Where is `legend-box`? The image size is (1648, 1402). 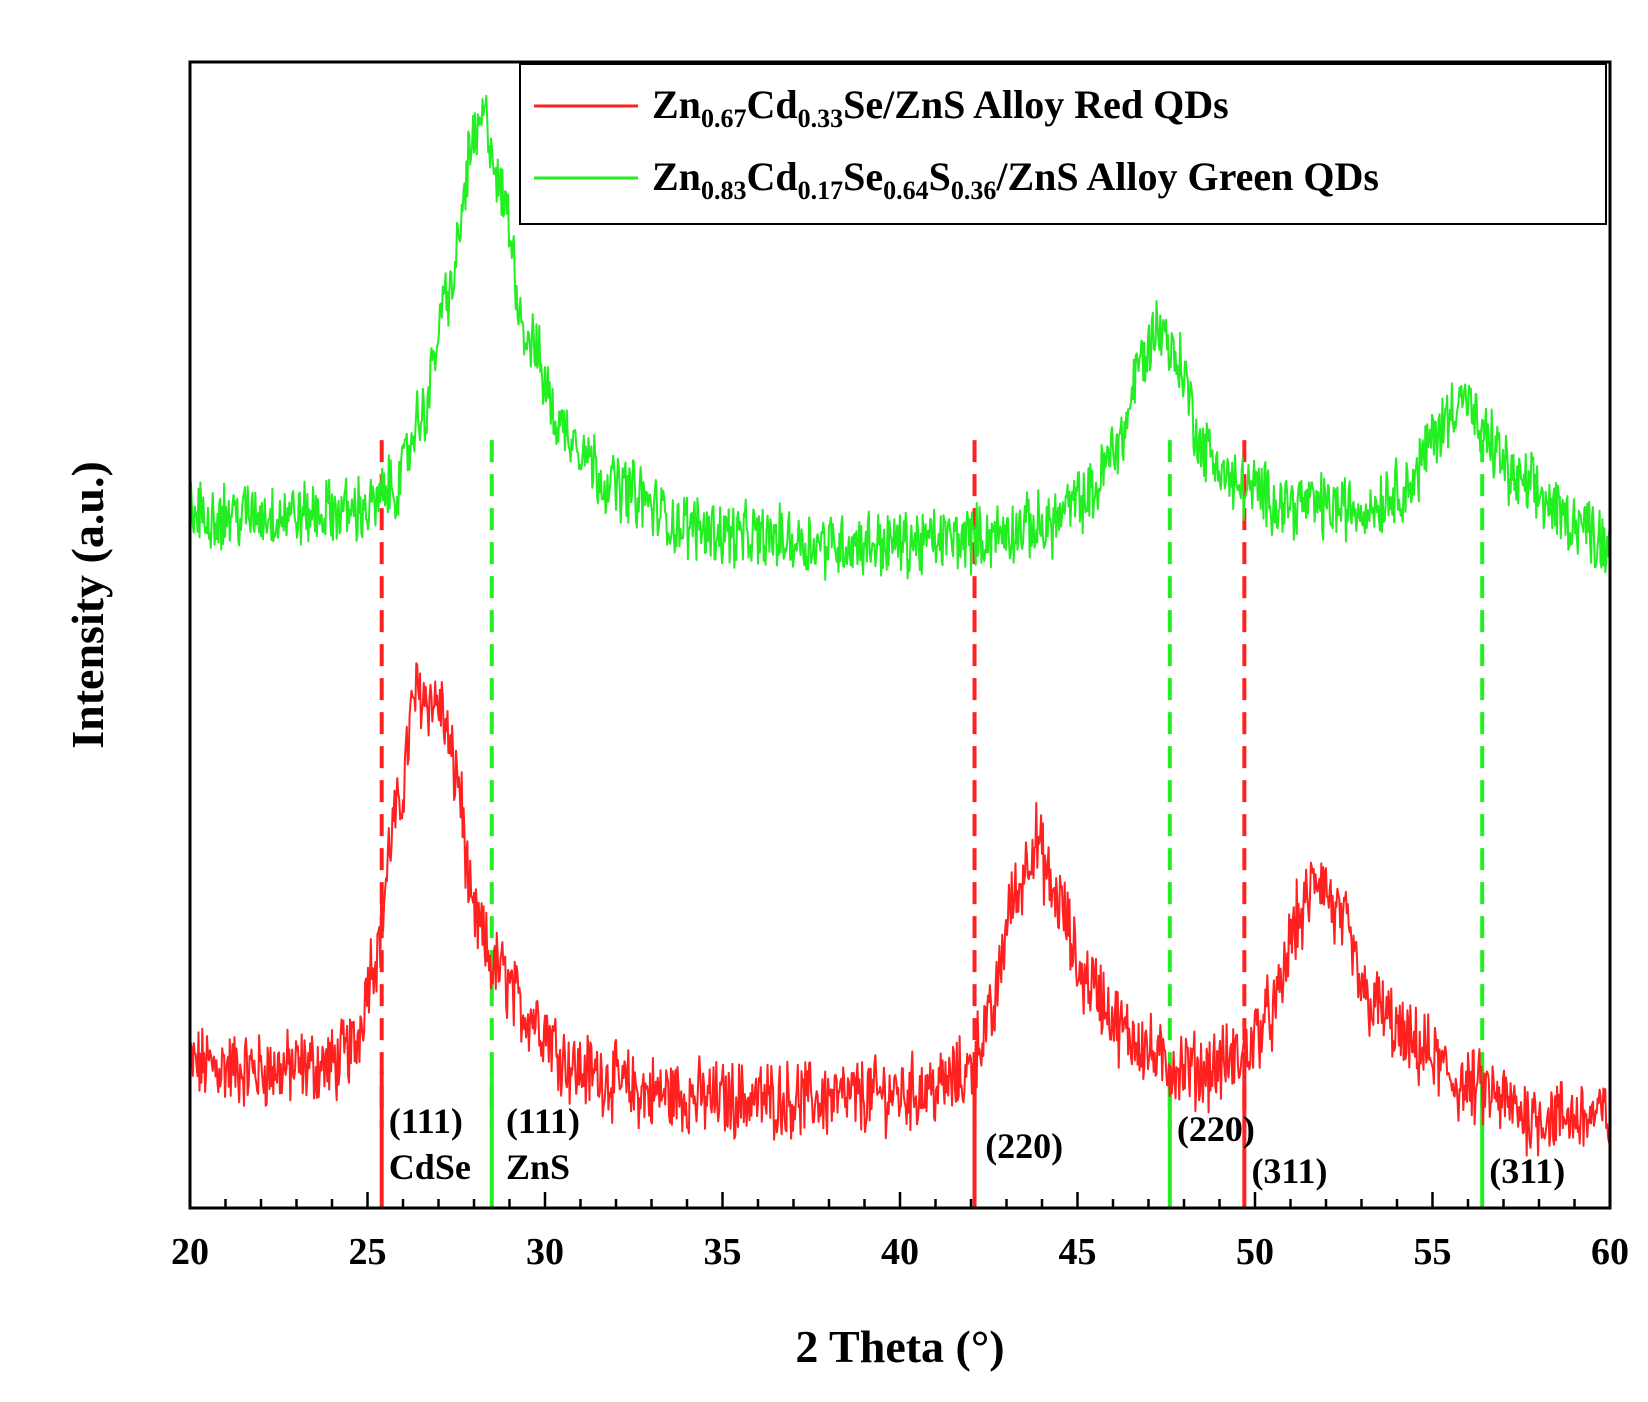
legend-box is located at coordinates (1063, 144).